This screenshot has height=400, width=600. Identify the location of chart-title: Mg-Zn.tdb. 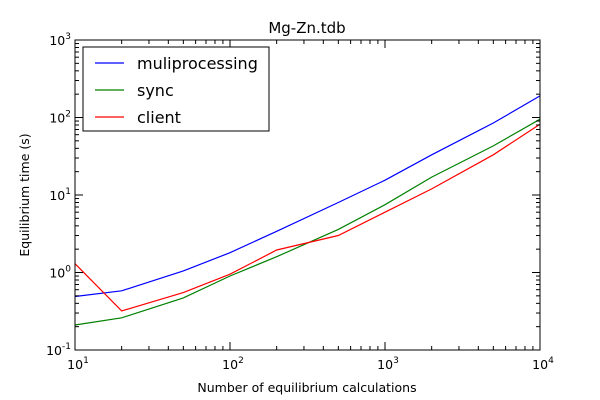
(306, 28).